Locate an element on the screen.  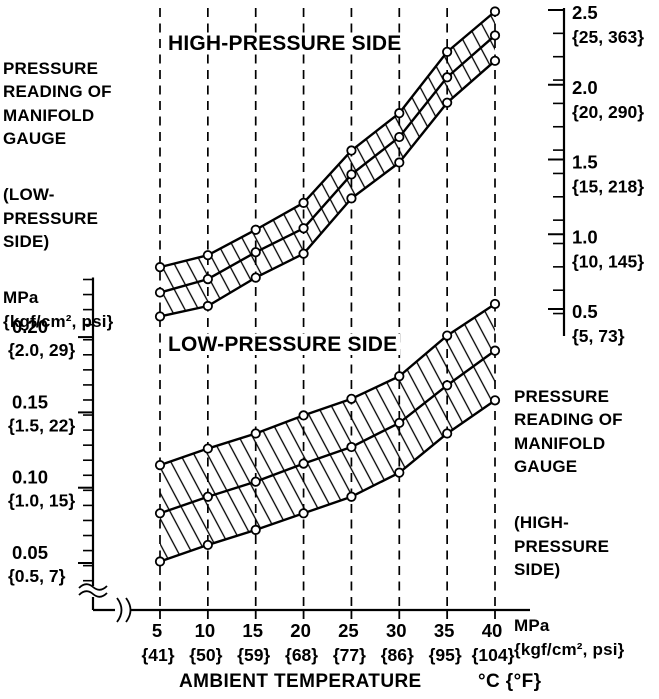
left-axis-description-unit: MPa {kgf/cm², psi} is located at coordinates (58, 309).